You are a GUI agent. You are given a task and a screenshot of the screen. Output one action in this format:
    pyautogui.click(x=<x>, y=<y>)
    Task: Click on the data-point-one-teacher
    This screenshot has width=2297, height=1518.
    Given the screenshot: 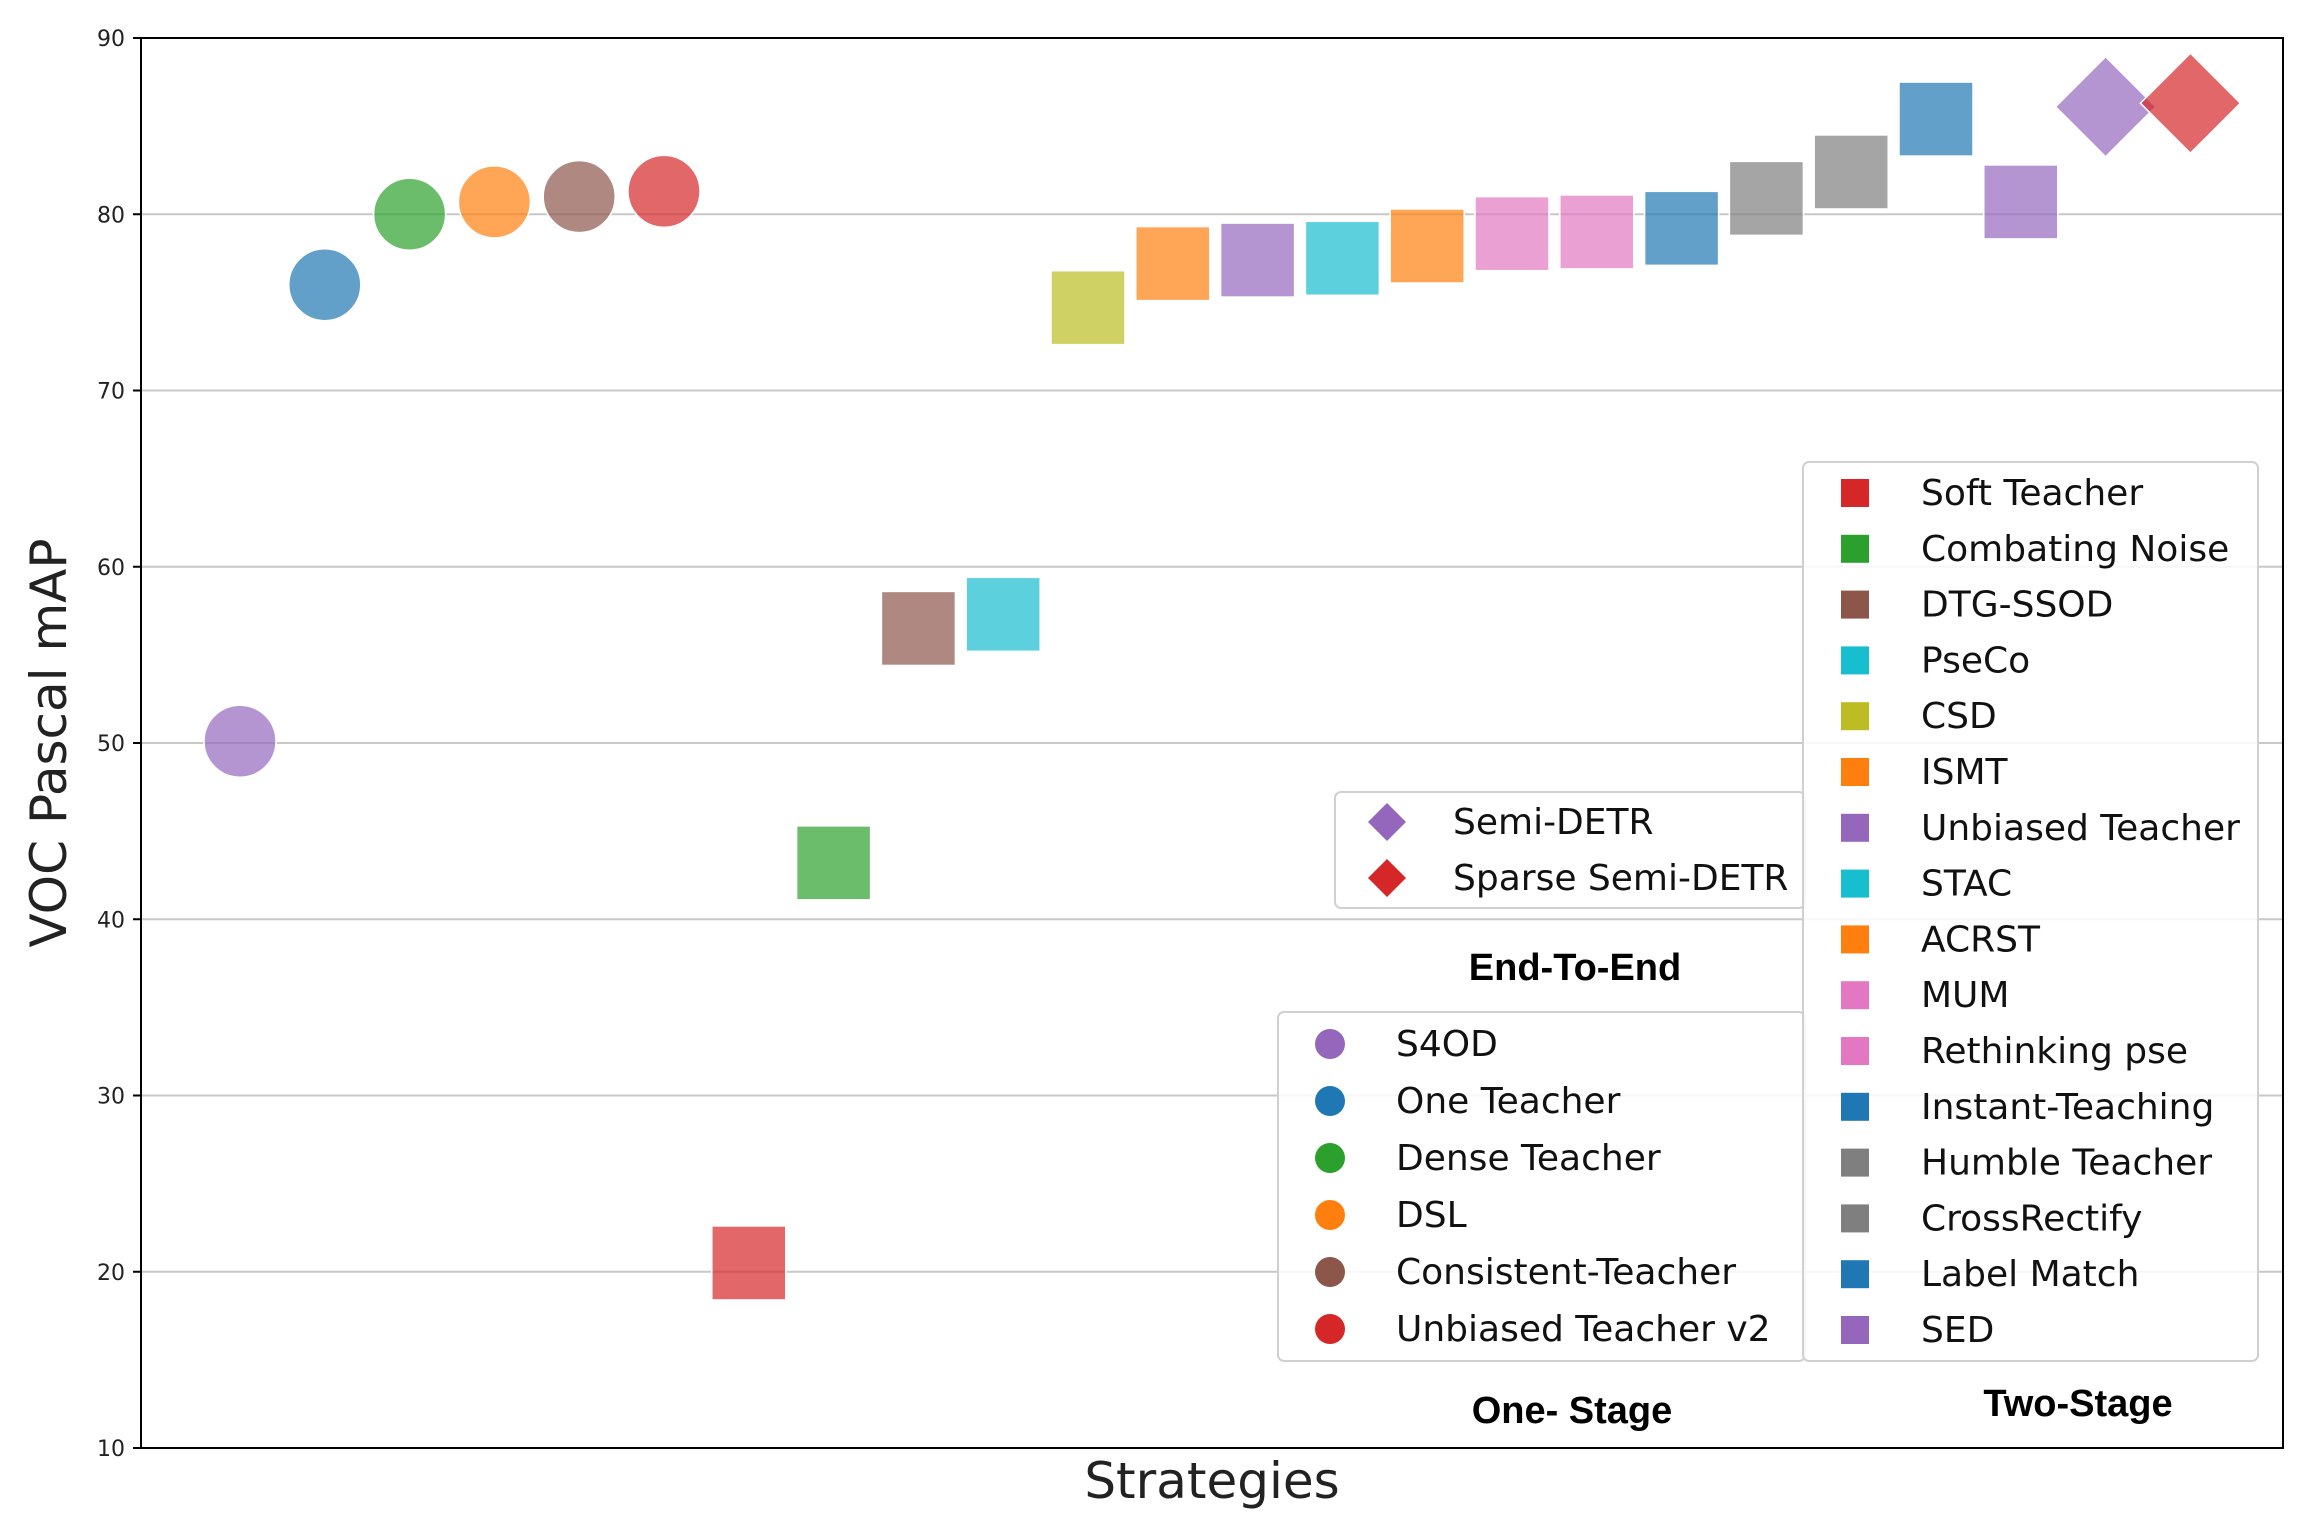 What is the action you would take?
    pyautogui.click(x=325, y=285)
    